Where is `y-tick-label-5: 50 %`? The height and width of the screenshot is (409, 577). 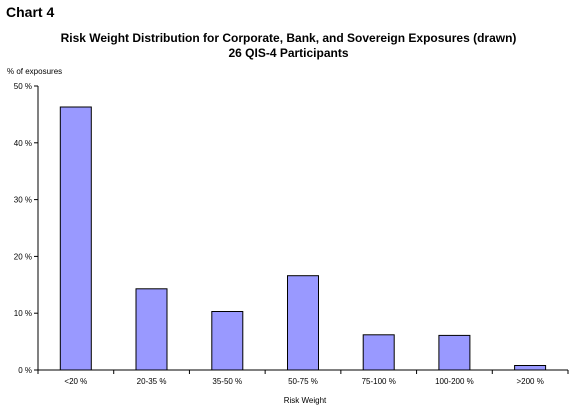
y-tick-label-5: 50 % is located at coordinates (23, 86).